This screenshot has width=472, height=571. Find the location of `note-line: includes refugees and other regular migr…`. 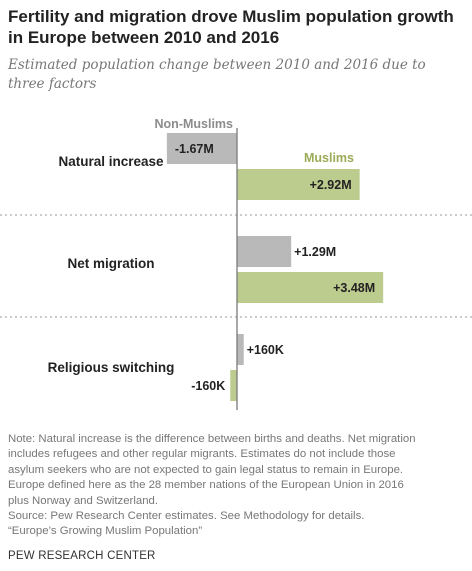

note-line: includes refugees and other regular migr… is located at coordinates (202, 454).